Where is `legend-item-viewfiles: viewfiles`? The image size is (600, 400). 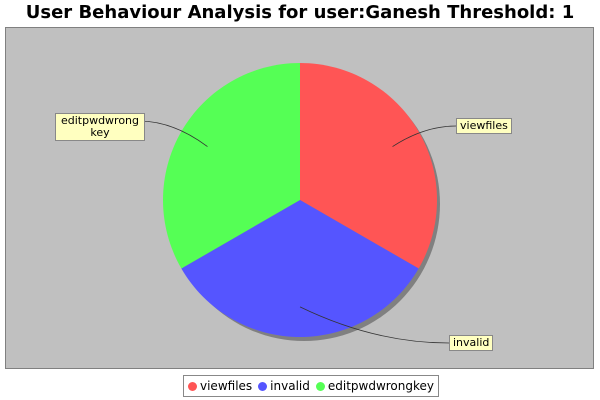
legend-item-viewfiles: viewfiles is located at coordinates (220, 386).